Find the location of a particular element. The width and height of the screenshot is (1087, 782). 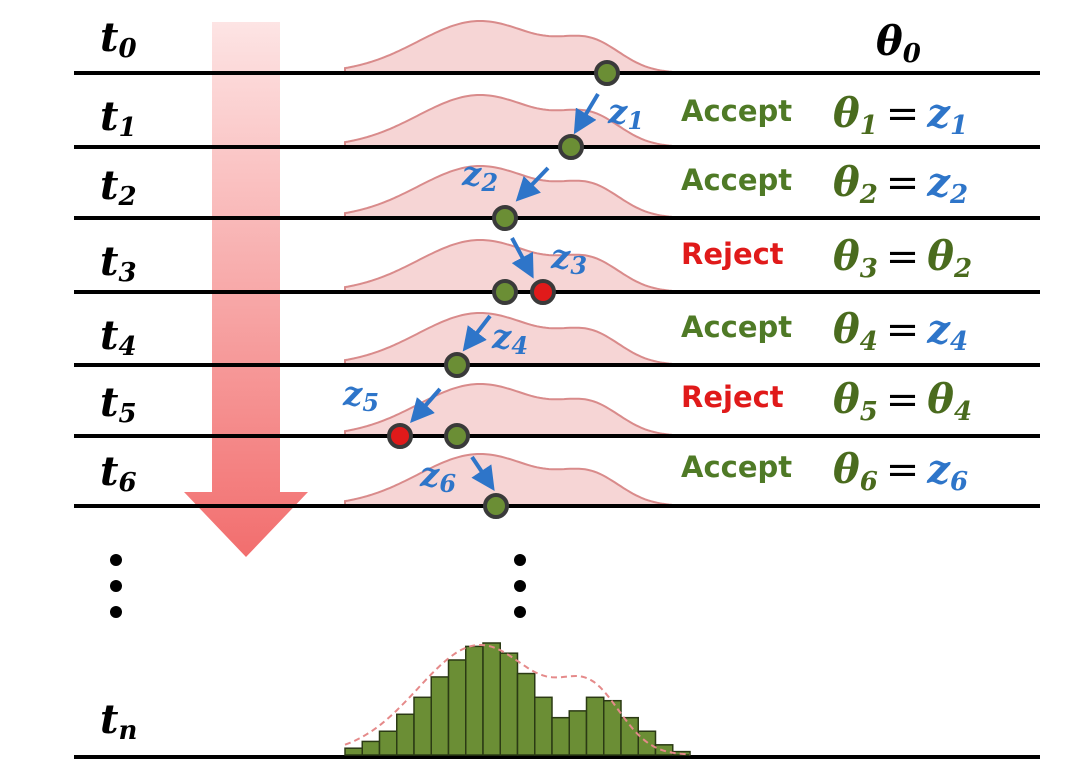

time-label-t1: t1 is located at coordinates (118, 118).